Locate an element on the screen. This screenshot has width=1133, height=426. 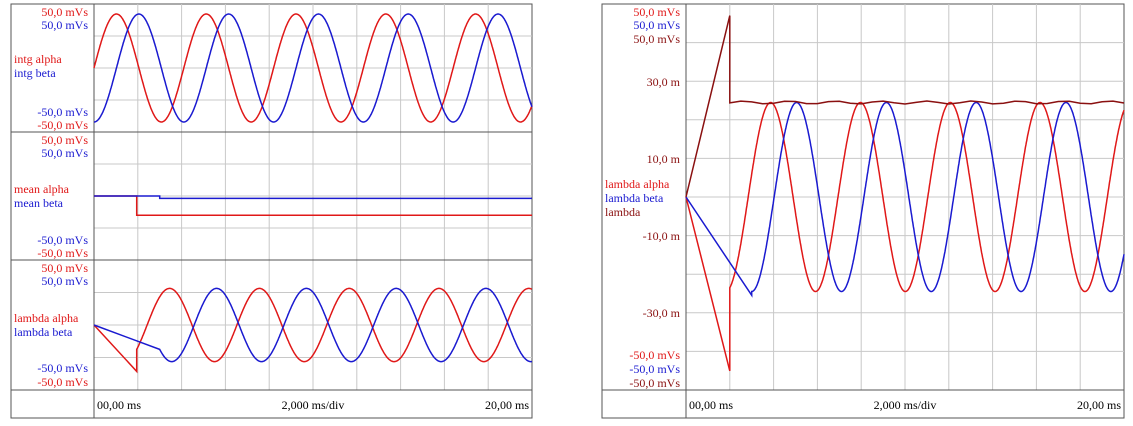
ch3-scale-top-1: 50,0 mVs is located at coordinates (64, 268).